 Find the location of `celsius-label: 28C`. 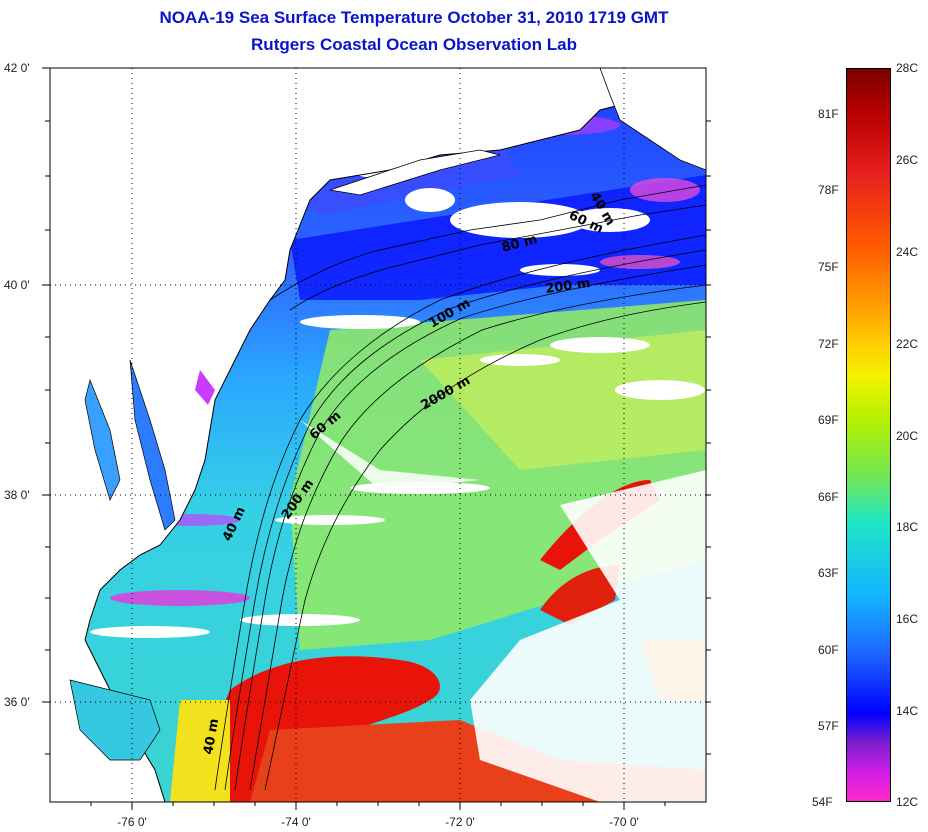

celsius-label: 28C is located at coordinates (907, 68).